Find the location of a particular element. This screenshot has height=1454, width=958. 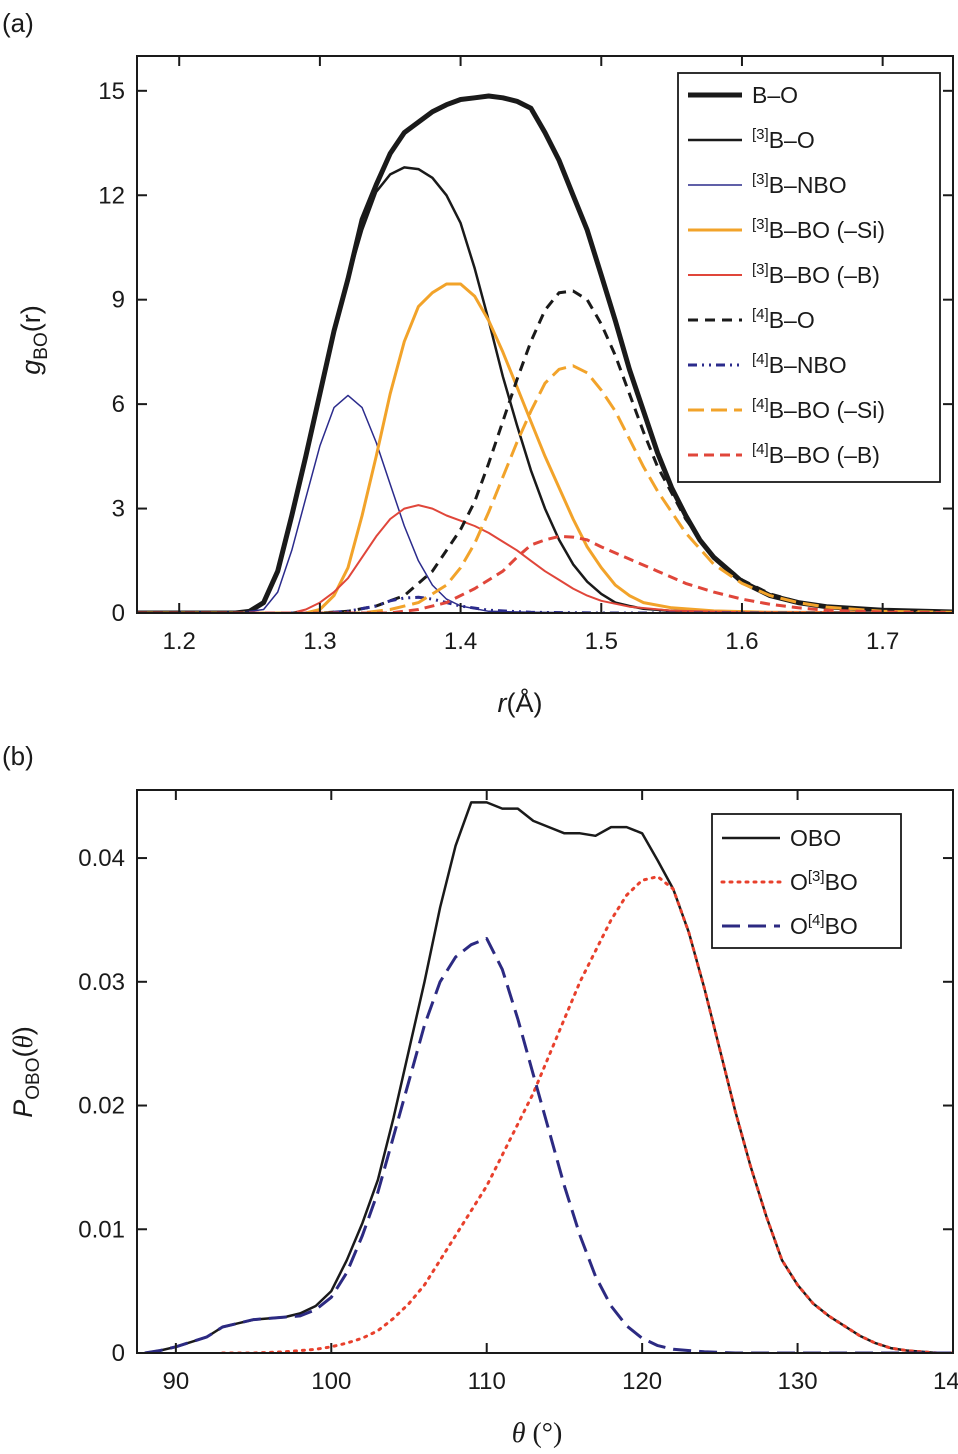

panel-a-ylabel-arg: (r) is located at coordinates (31, 318).